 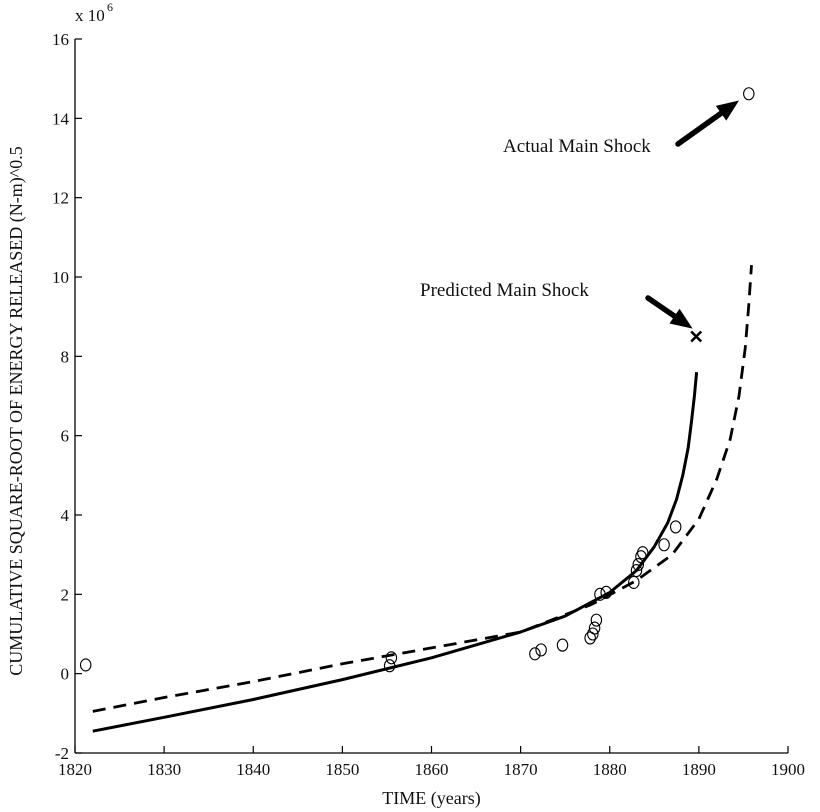 What do you see at coordinates (788, 769) in the screenshot?
I see `x-tick-label: 1900` at bounding box center [788, 769].